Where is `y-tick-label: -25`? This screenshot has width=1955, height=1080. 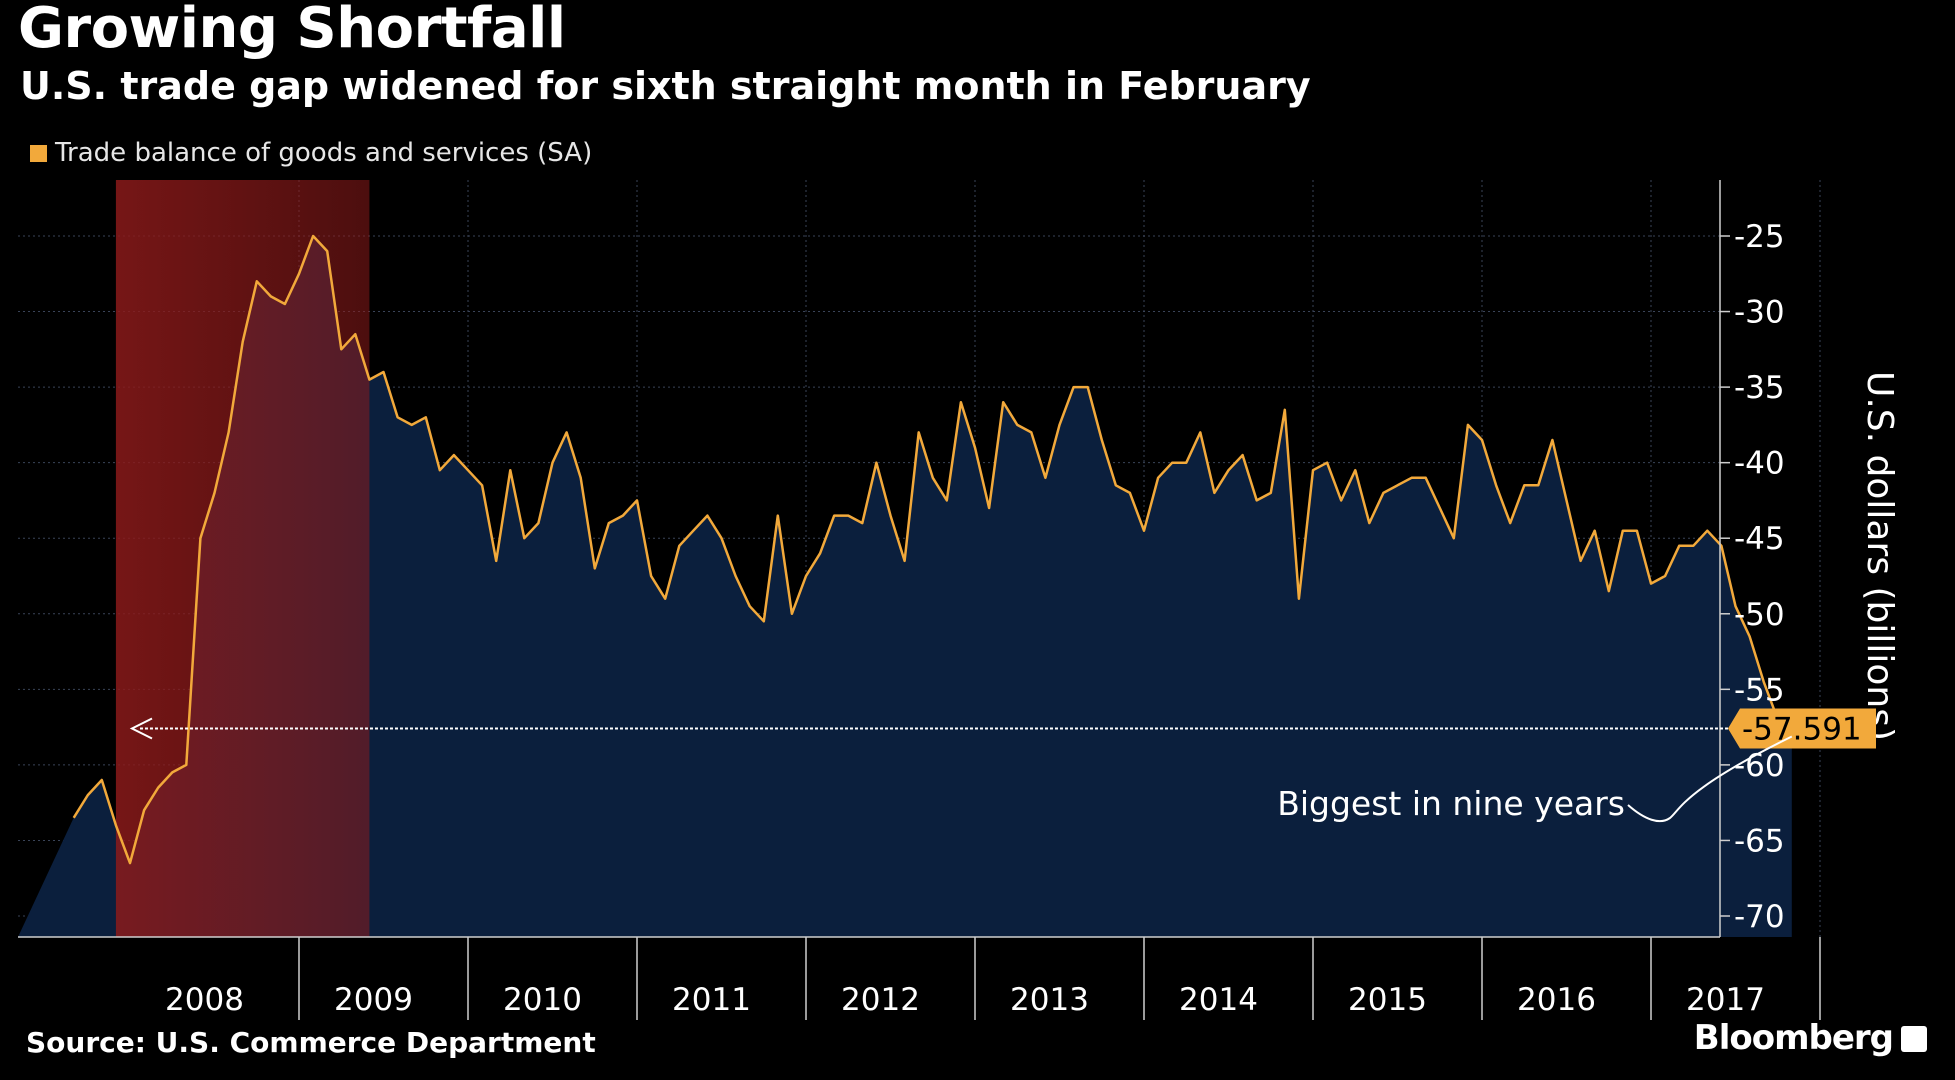
y-tick-label: -25 is located at coordinates (1759, 237).